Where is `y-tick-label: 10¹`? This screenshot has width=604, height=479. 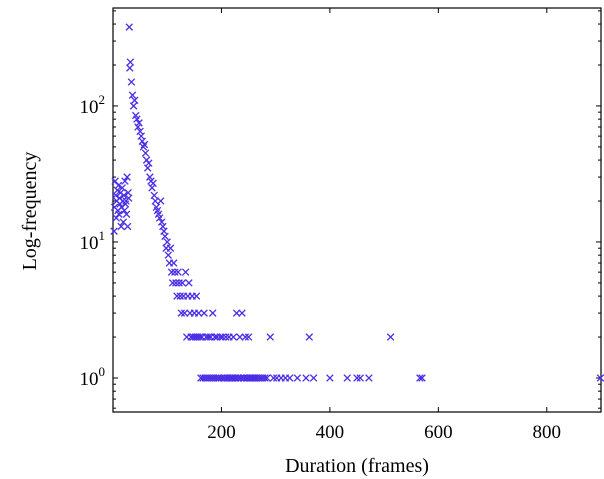 y-tick-label: 10¹ is located at coordinates (93, 241).